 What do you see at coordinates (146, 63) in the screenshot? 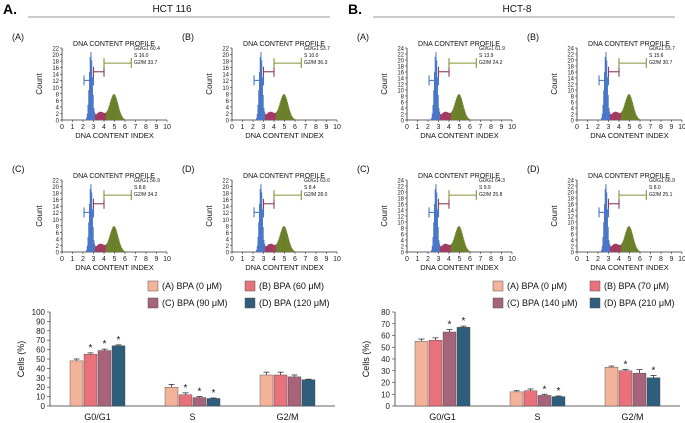
I see `histogram-stat-text: G2/M 33.7` at bounding box center [146, 63].